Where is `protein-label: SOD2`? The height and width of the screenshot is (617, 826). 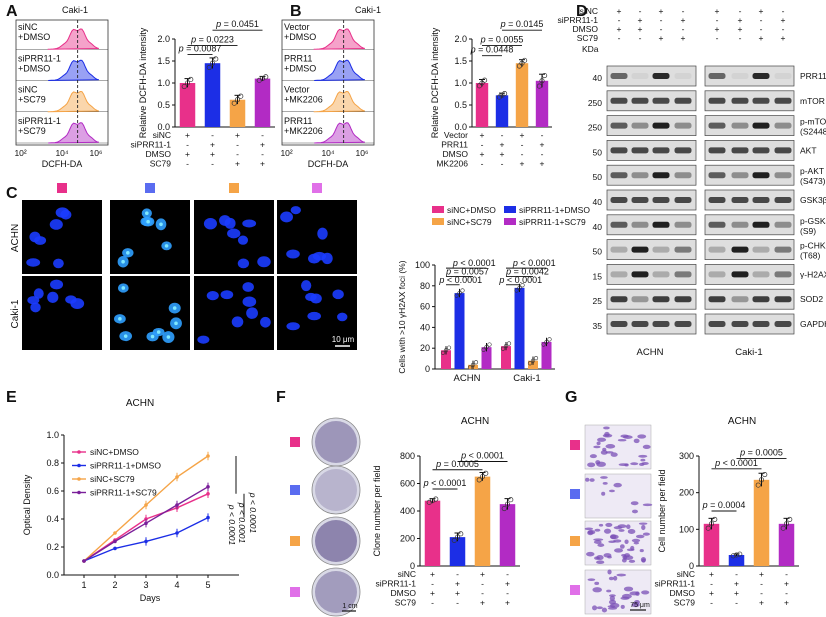 protein-label: SOD2 is located at coordinates (811, 299).